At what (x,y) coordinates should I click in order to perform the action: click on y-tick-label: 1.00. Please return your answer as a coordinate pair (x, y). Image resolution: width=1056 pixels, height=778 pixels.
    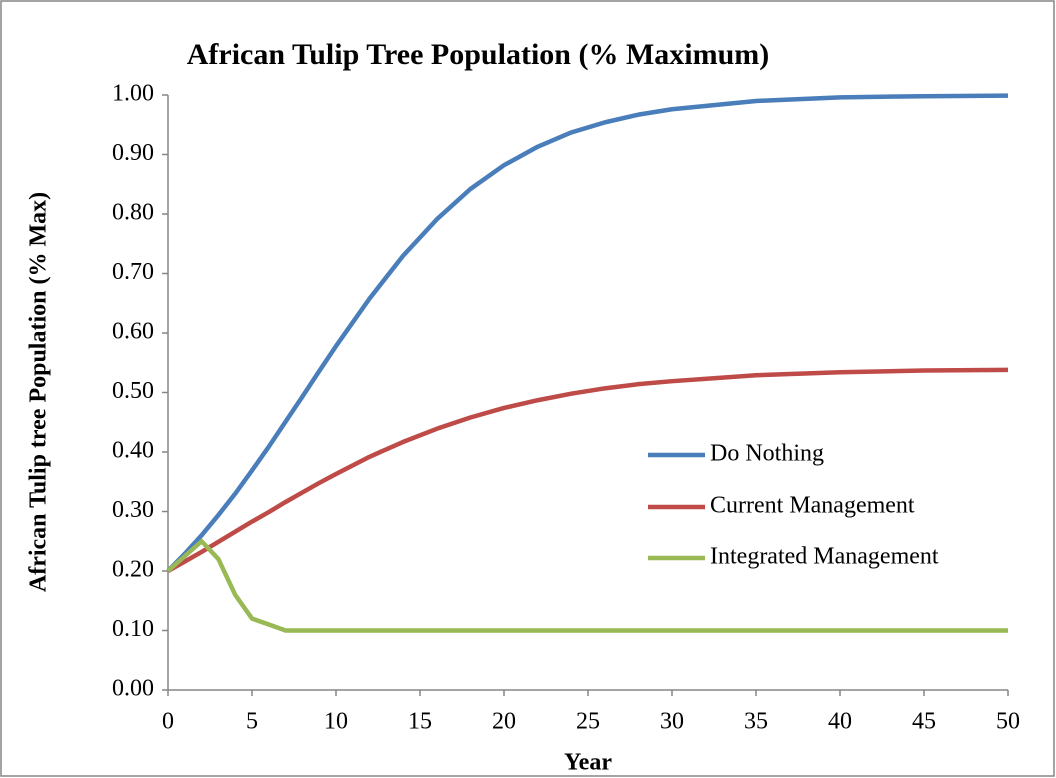
    Looking at the image, I should click on (133, 94).